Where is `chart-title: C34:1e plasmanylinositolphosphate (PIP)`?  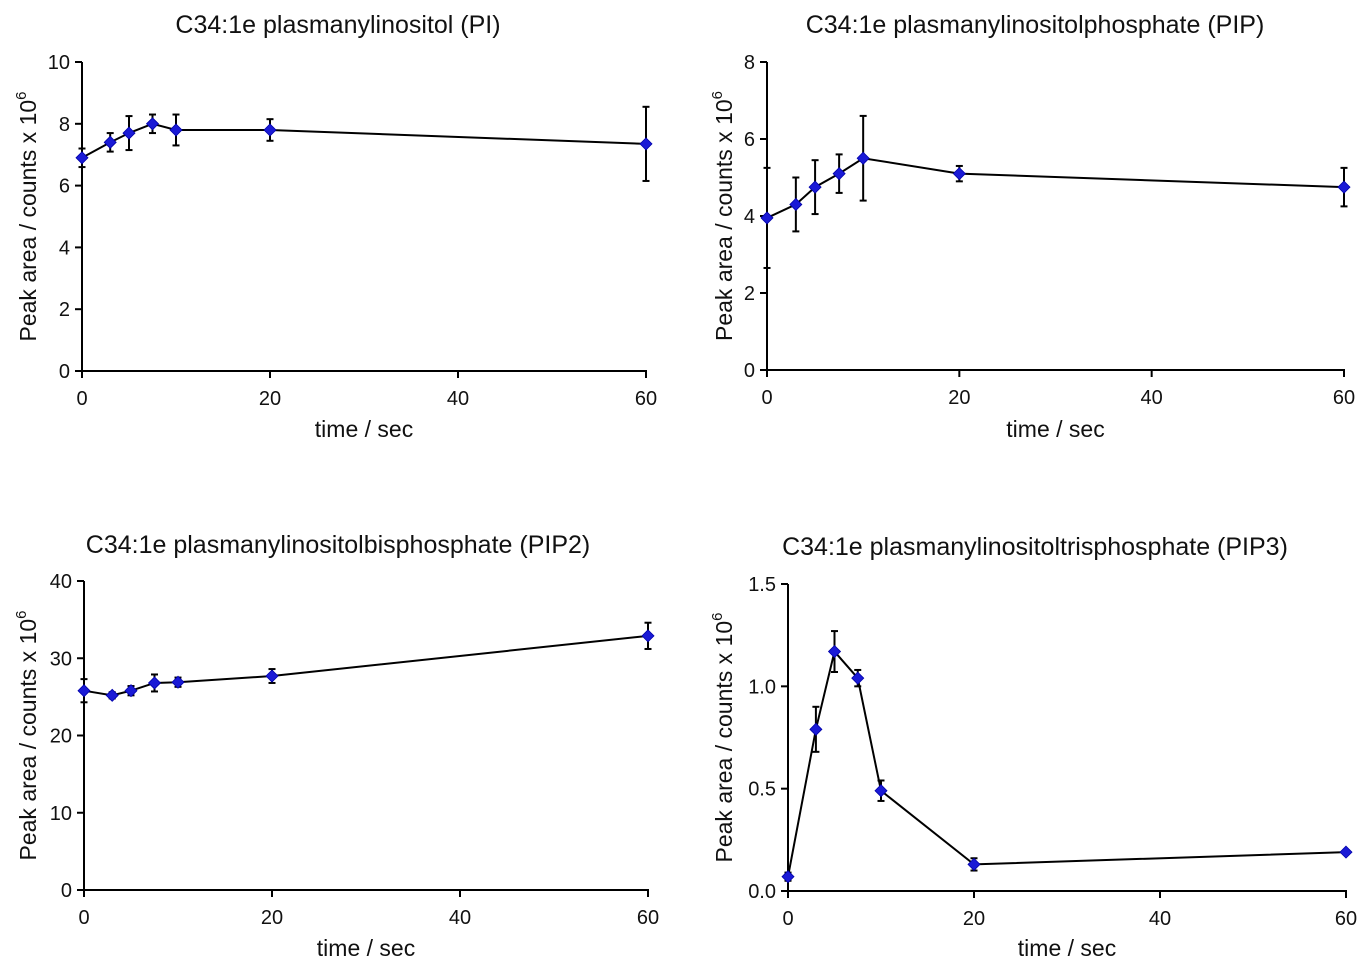
chart-title: C34:1e plasmanylinositolphosphate (PIP) is located at coordinates (1035, 25).